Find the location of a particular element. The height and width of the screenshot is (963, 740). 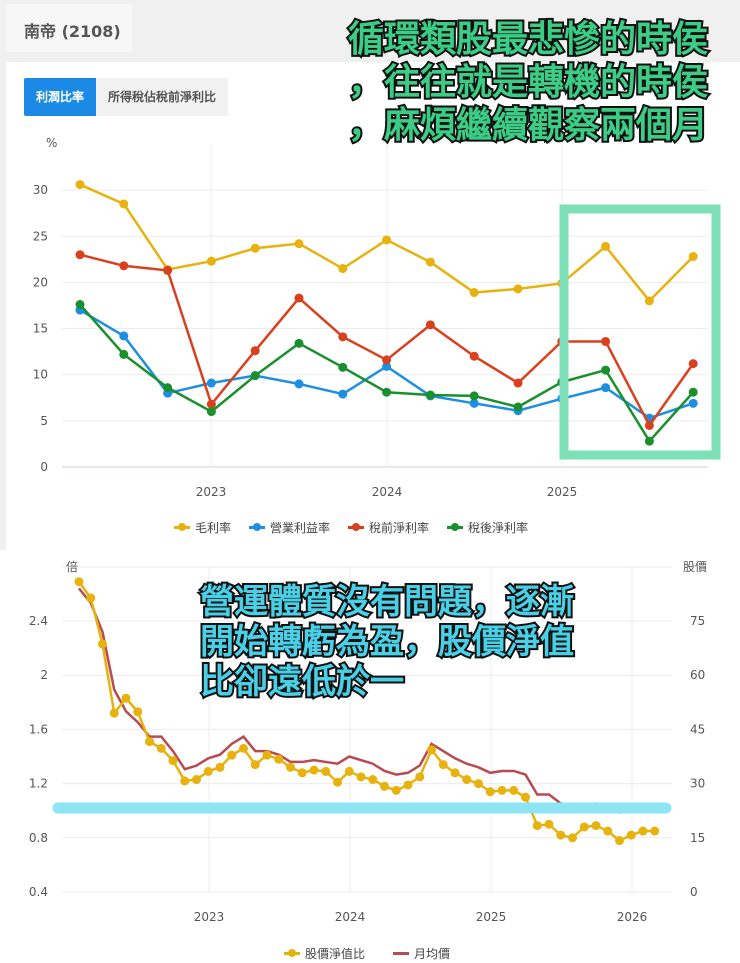

tab-profit-ratio: 利潤比率 is located at coordinates (60, 97).